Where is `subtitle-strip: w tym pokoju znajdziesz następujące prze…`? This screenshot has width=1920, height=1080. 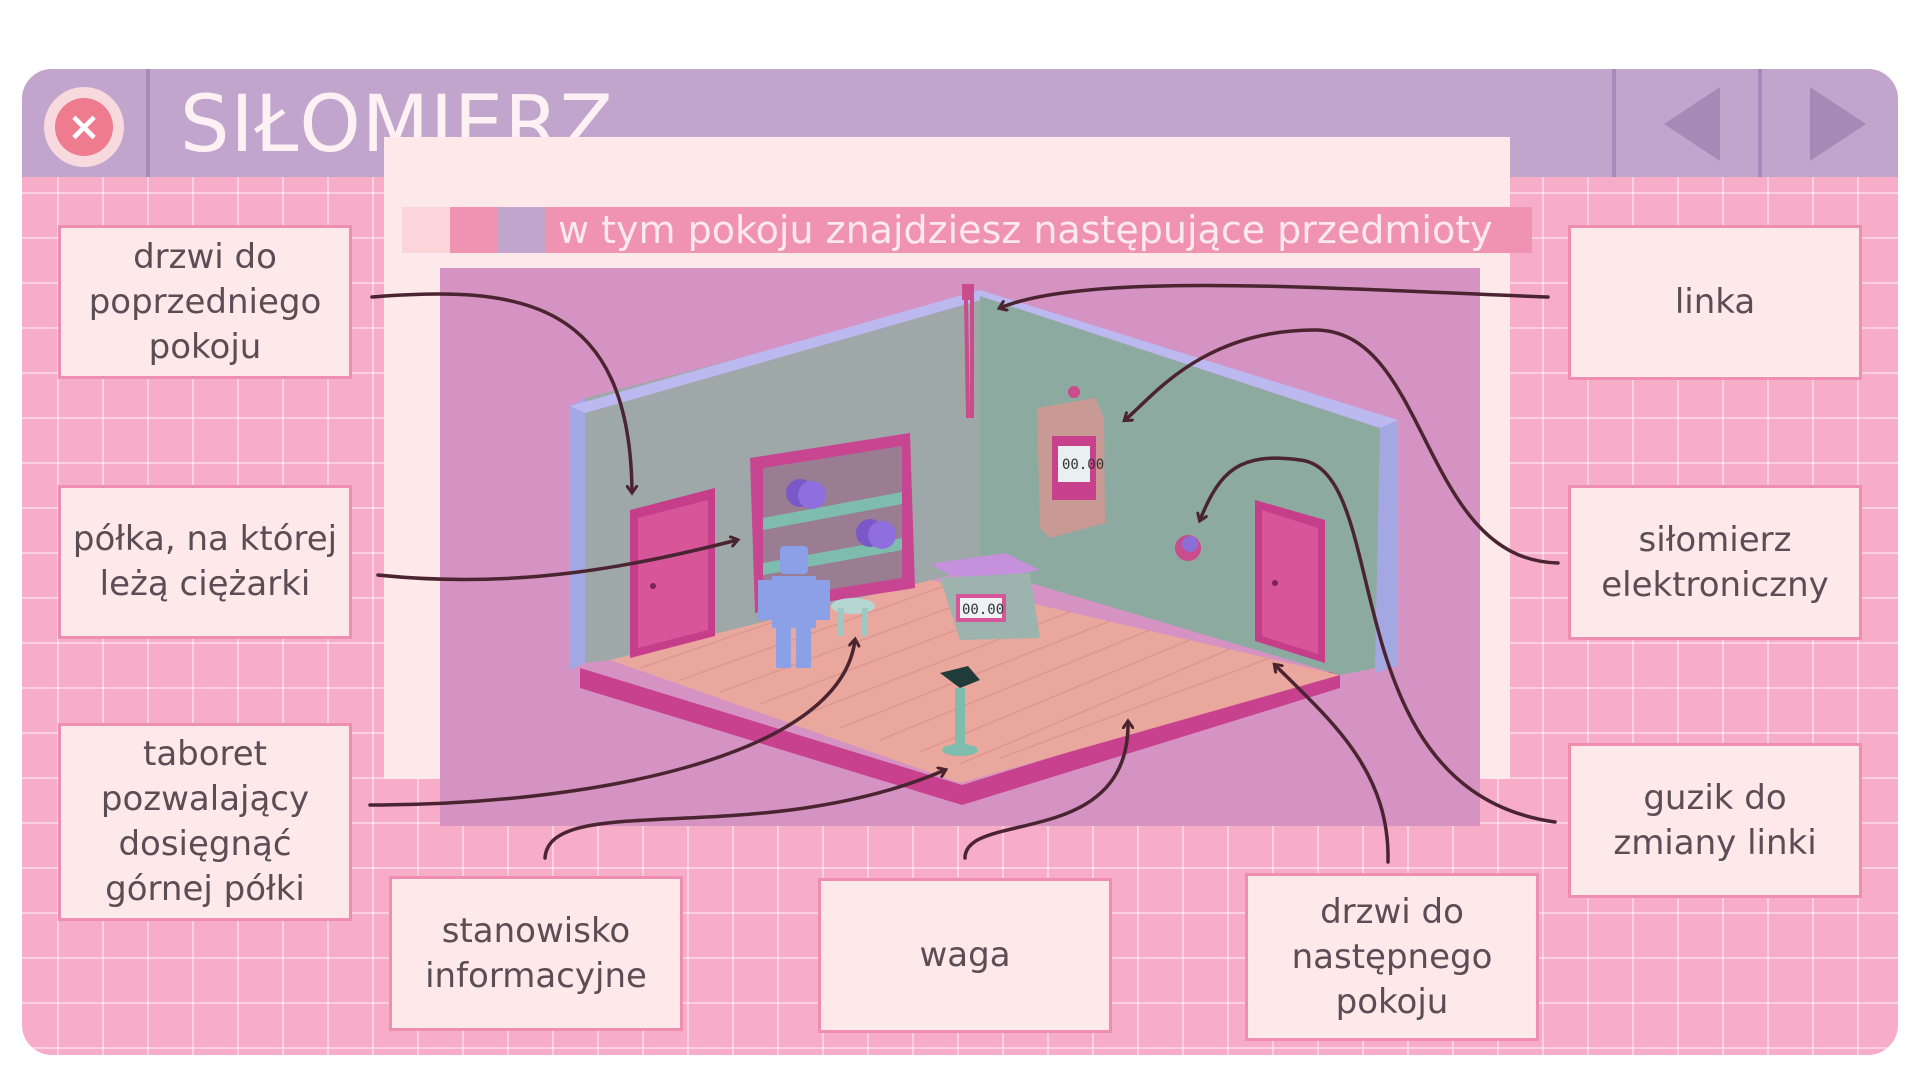 subtitle-strip: w tym pokoju znajdziesz następujące prze… is located at coordinates (967, 230).